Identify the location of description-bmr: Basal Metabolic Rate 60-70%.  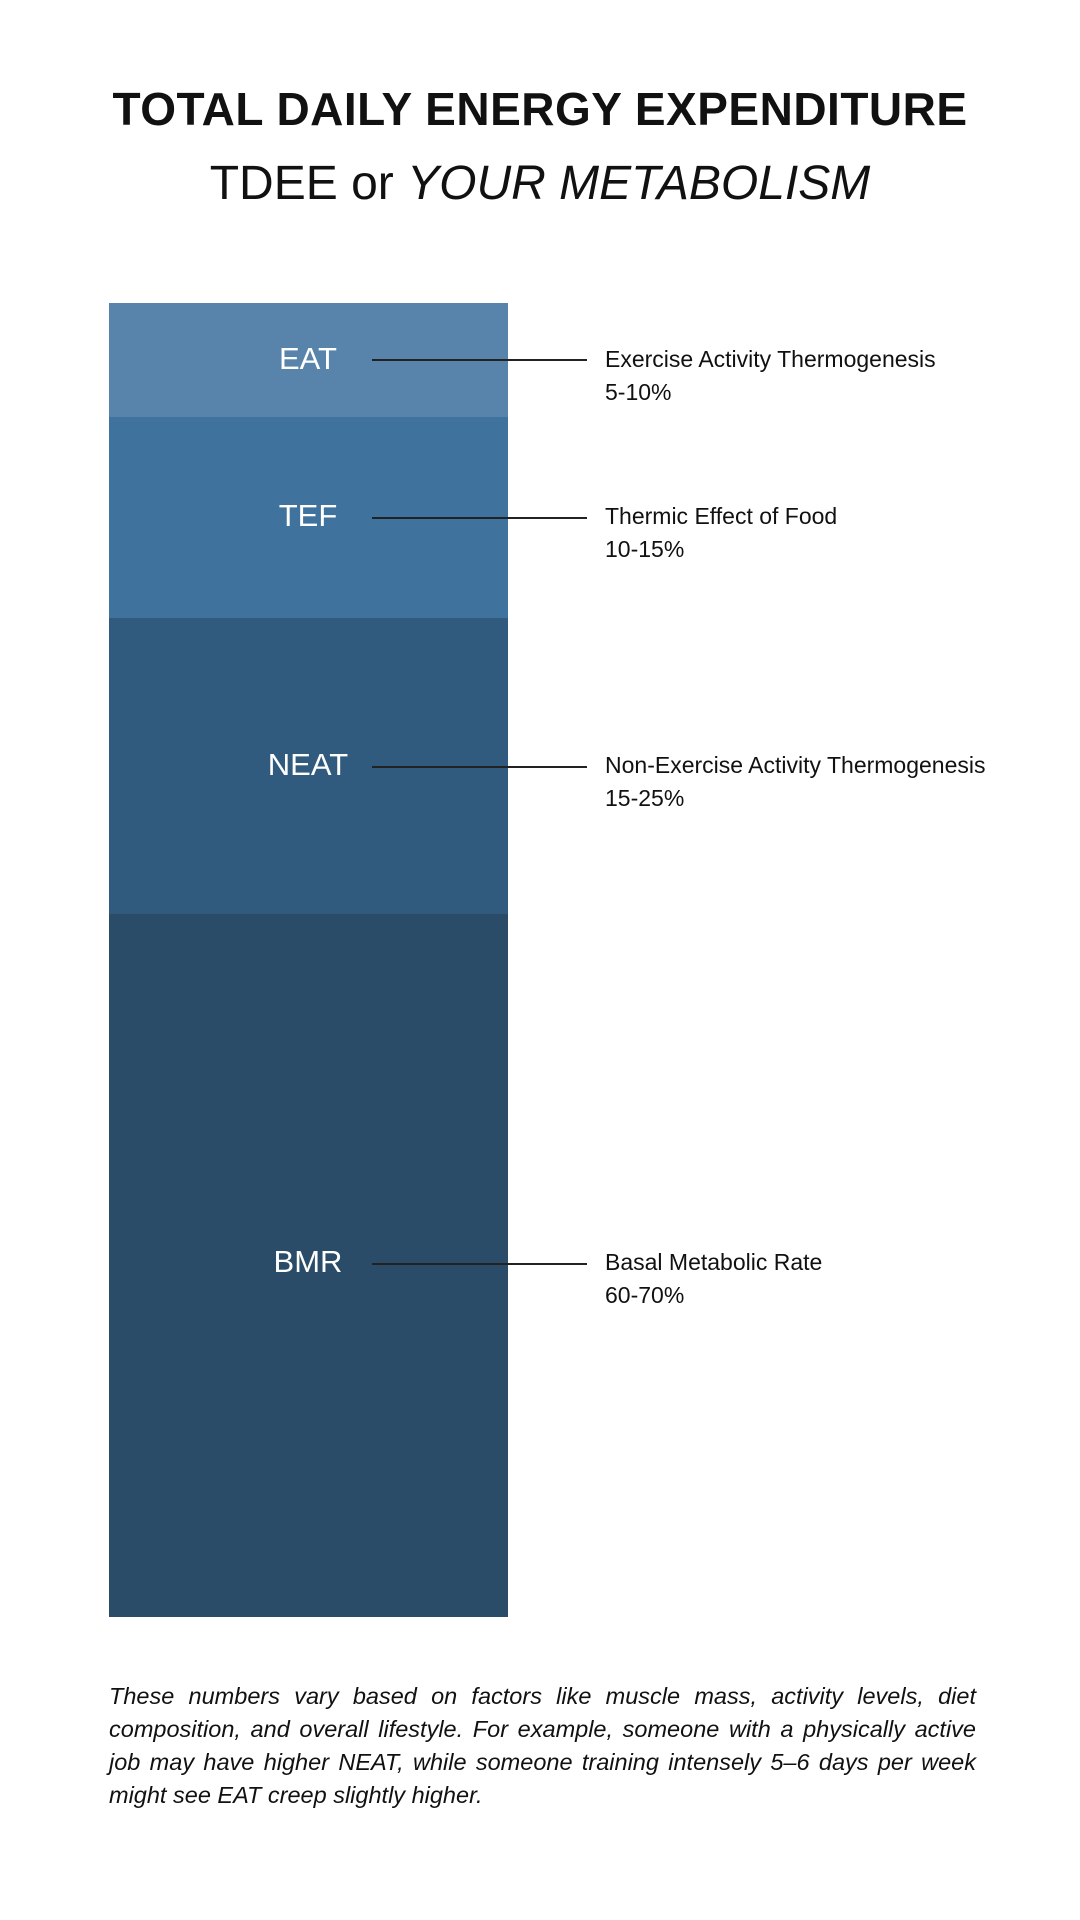
(713, 1279).